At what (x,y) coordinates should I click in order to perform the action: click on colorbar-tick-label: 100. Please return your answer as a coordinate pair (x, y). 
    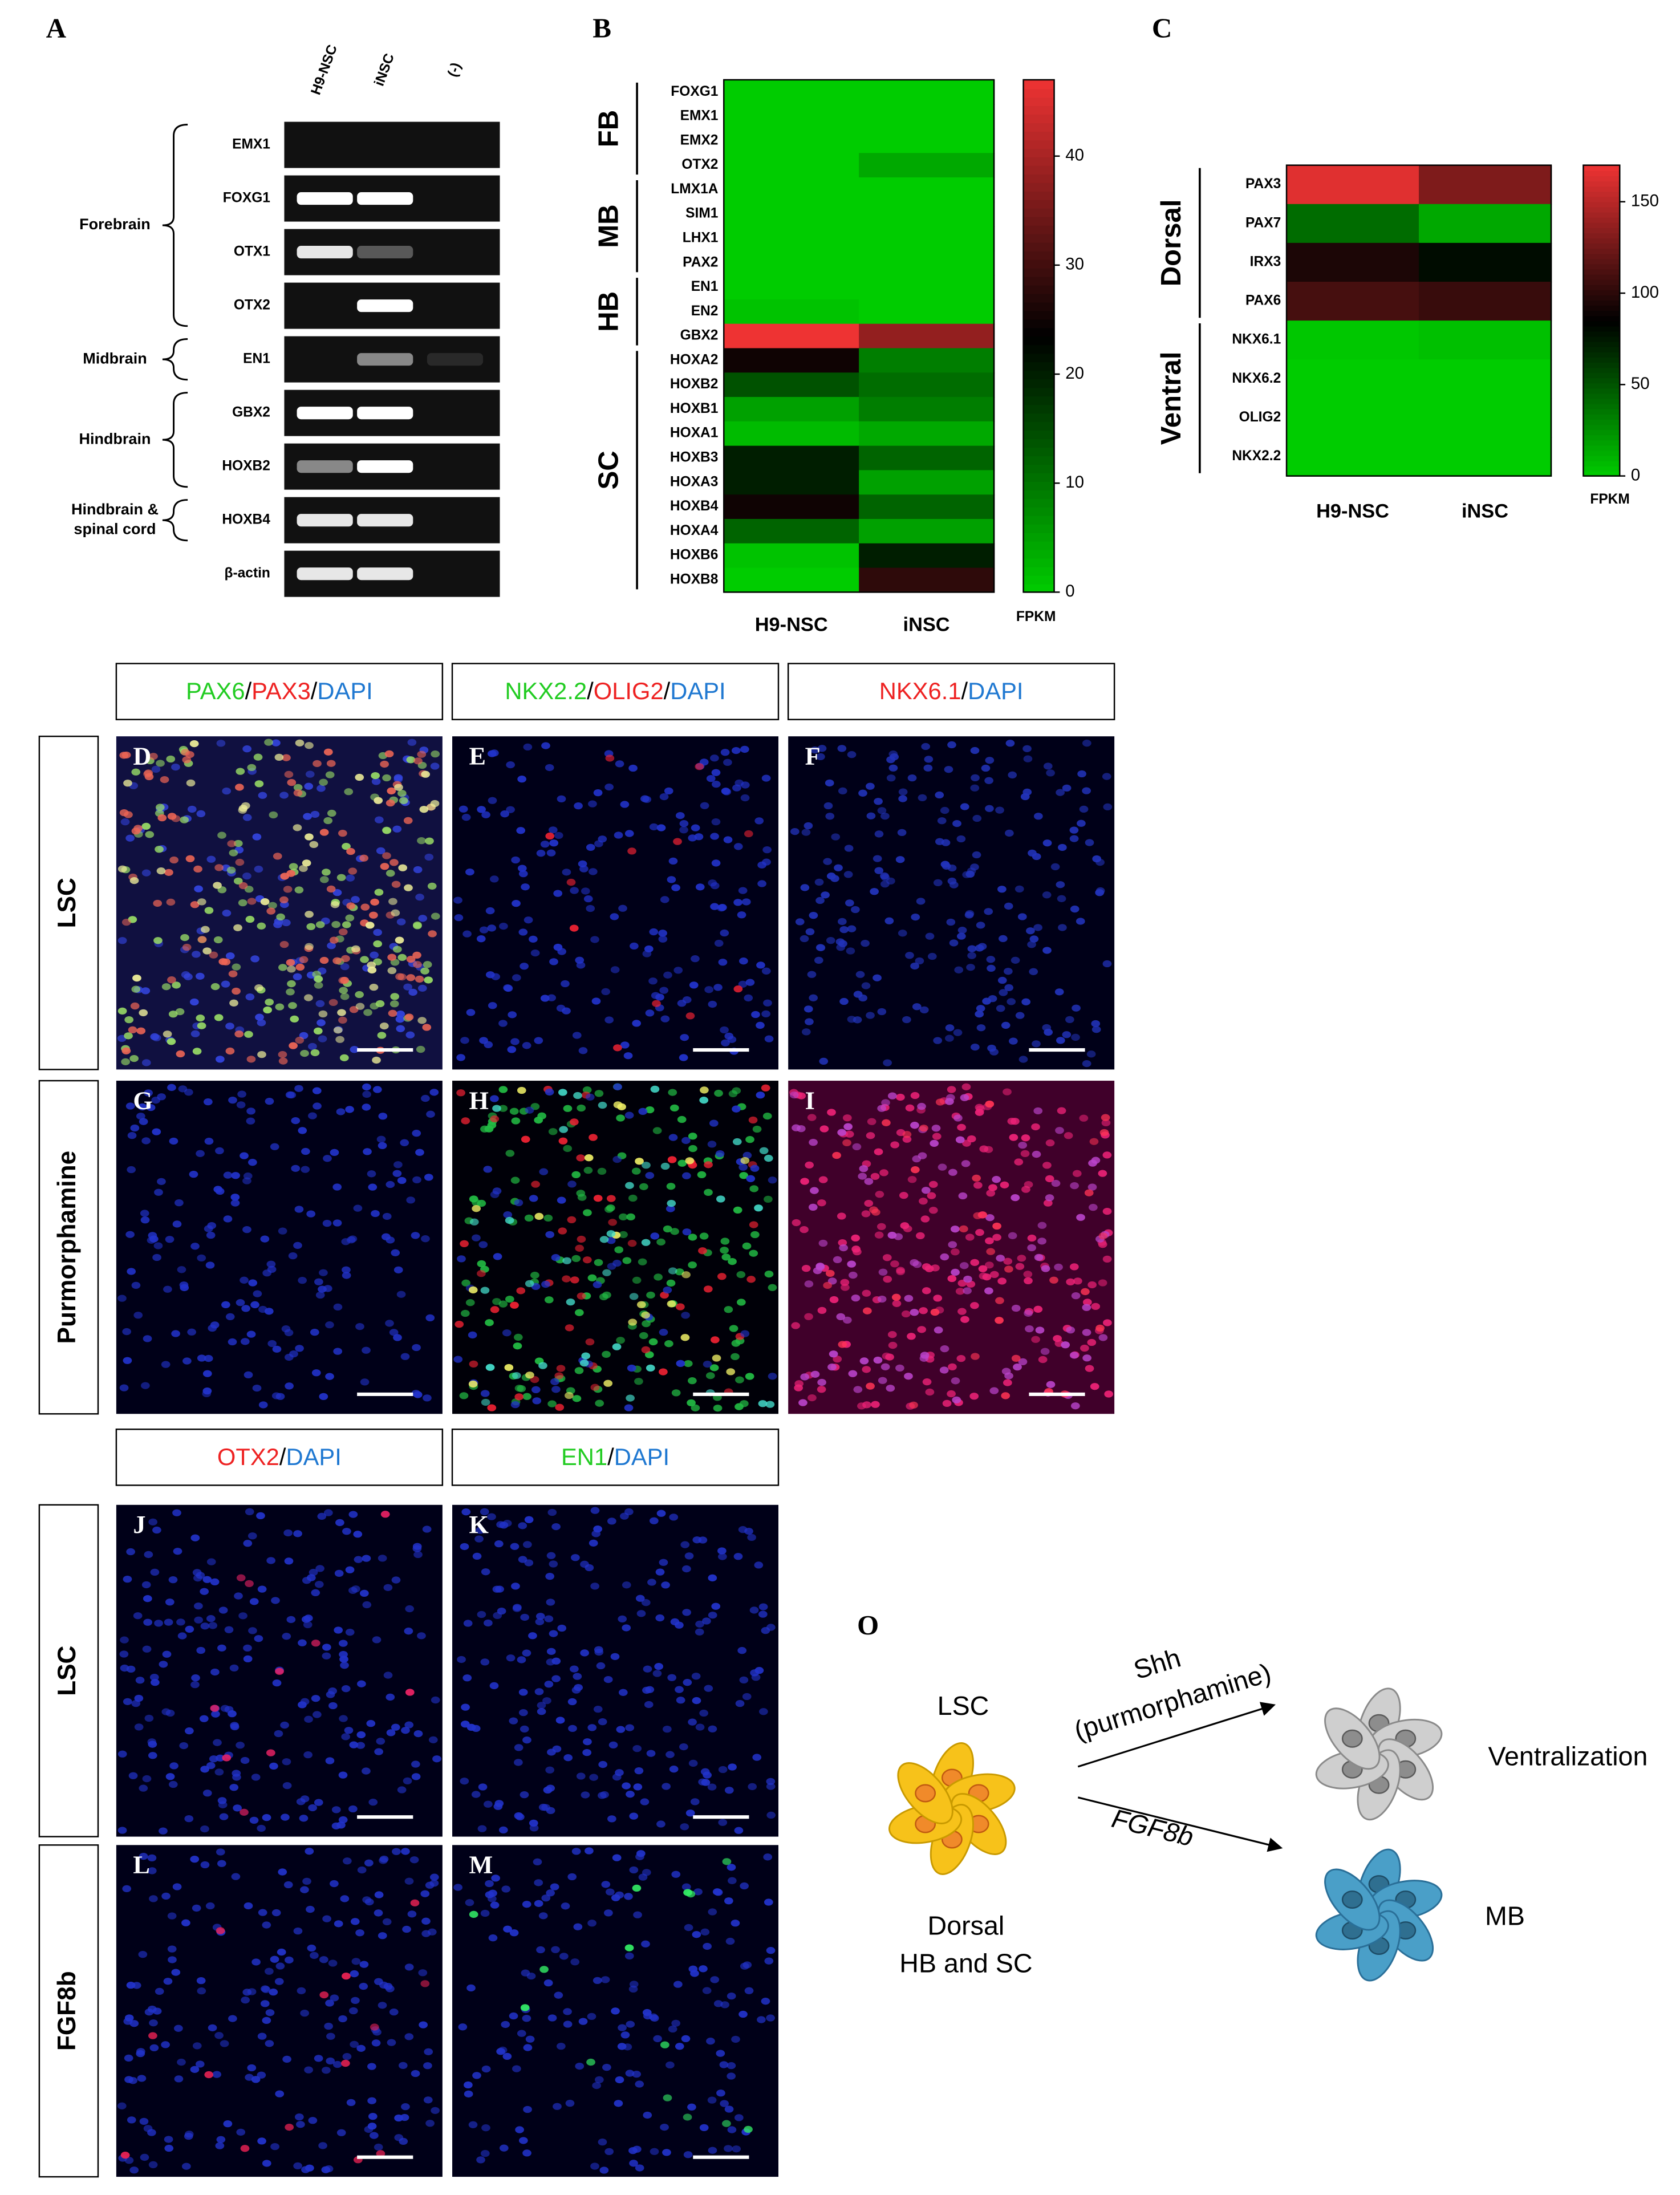
    Looking at the image, I should click on (1645, 292).